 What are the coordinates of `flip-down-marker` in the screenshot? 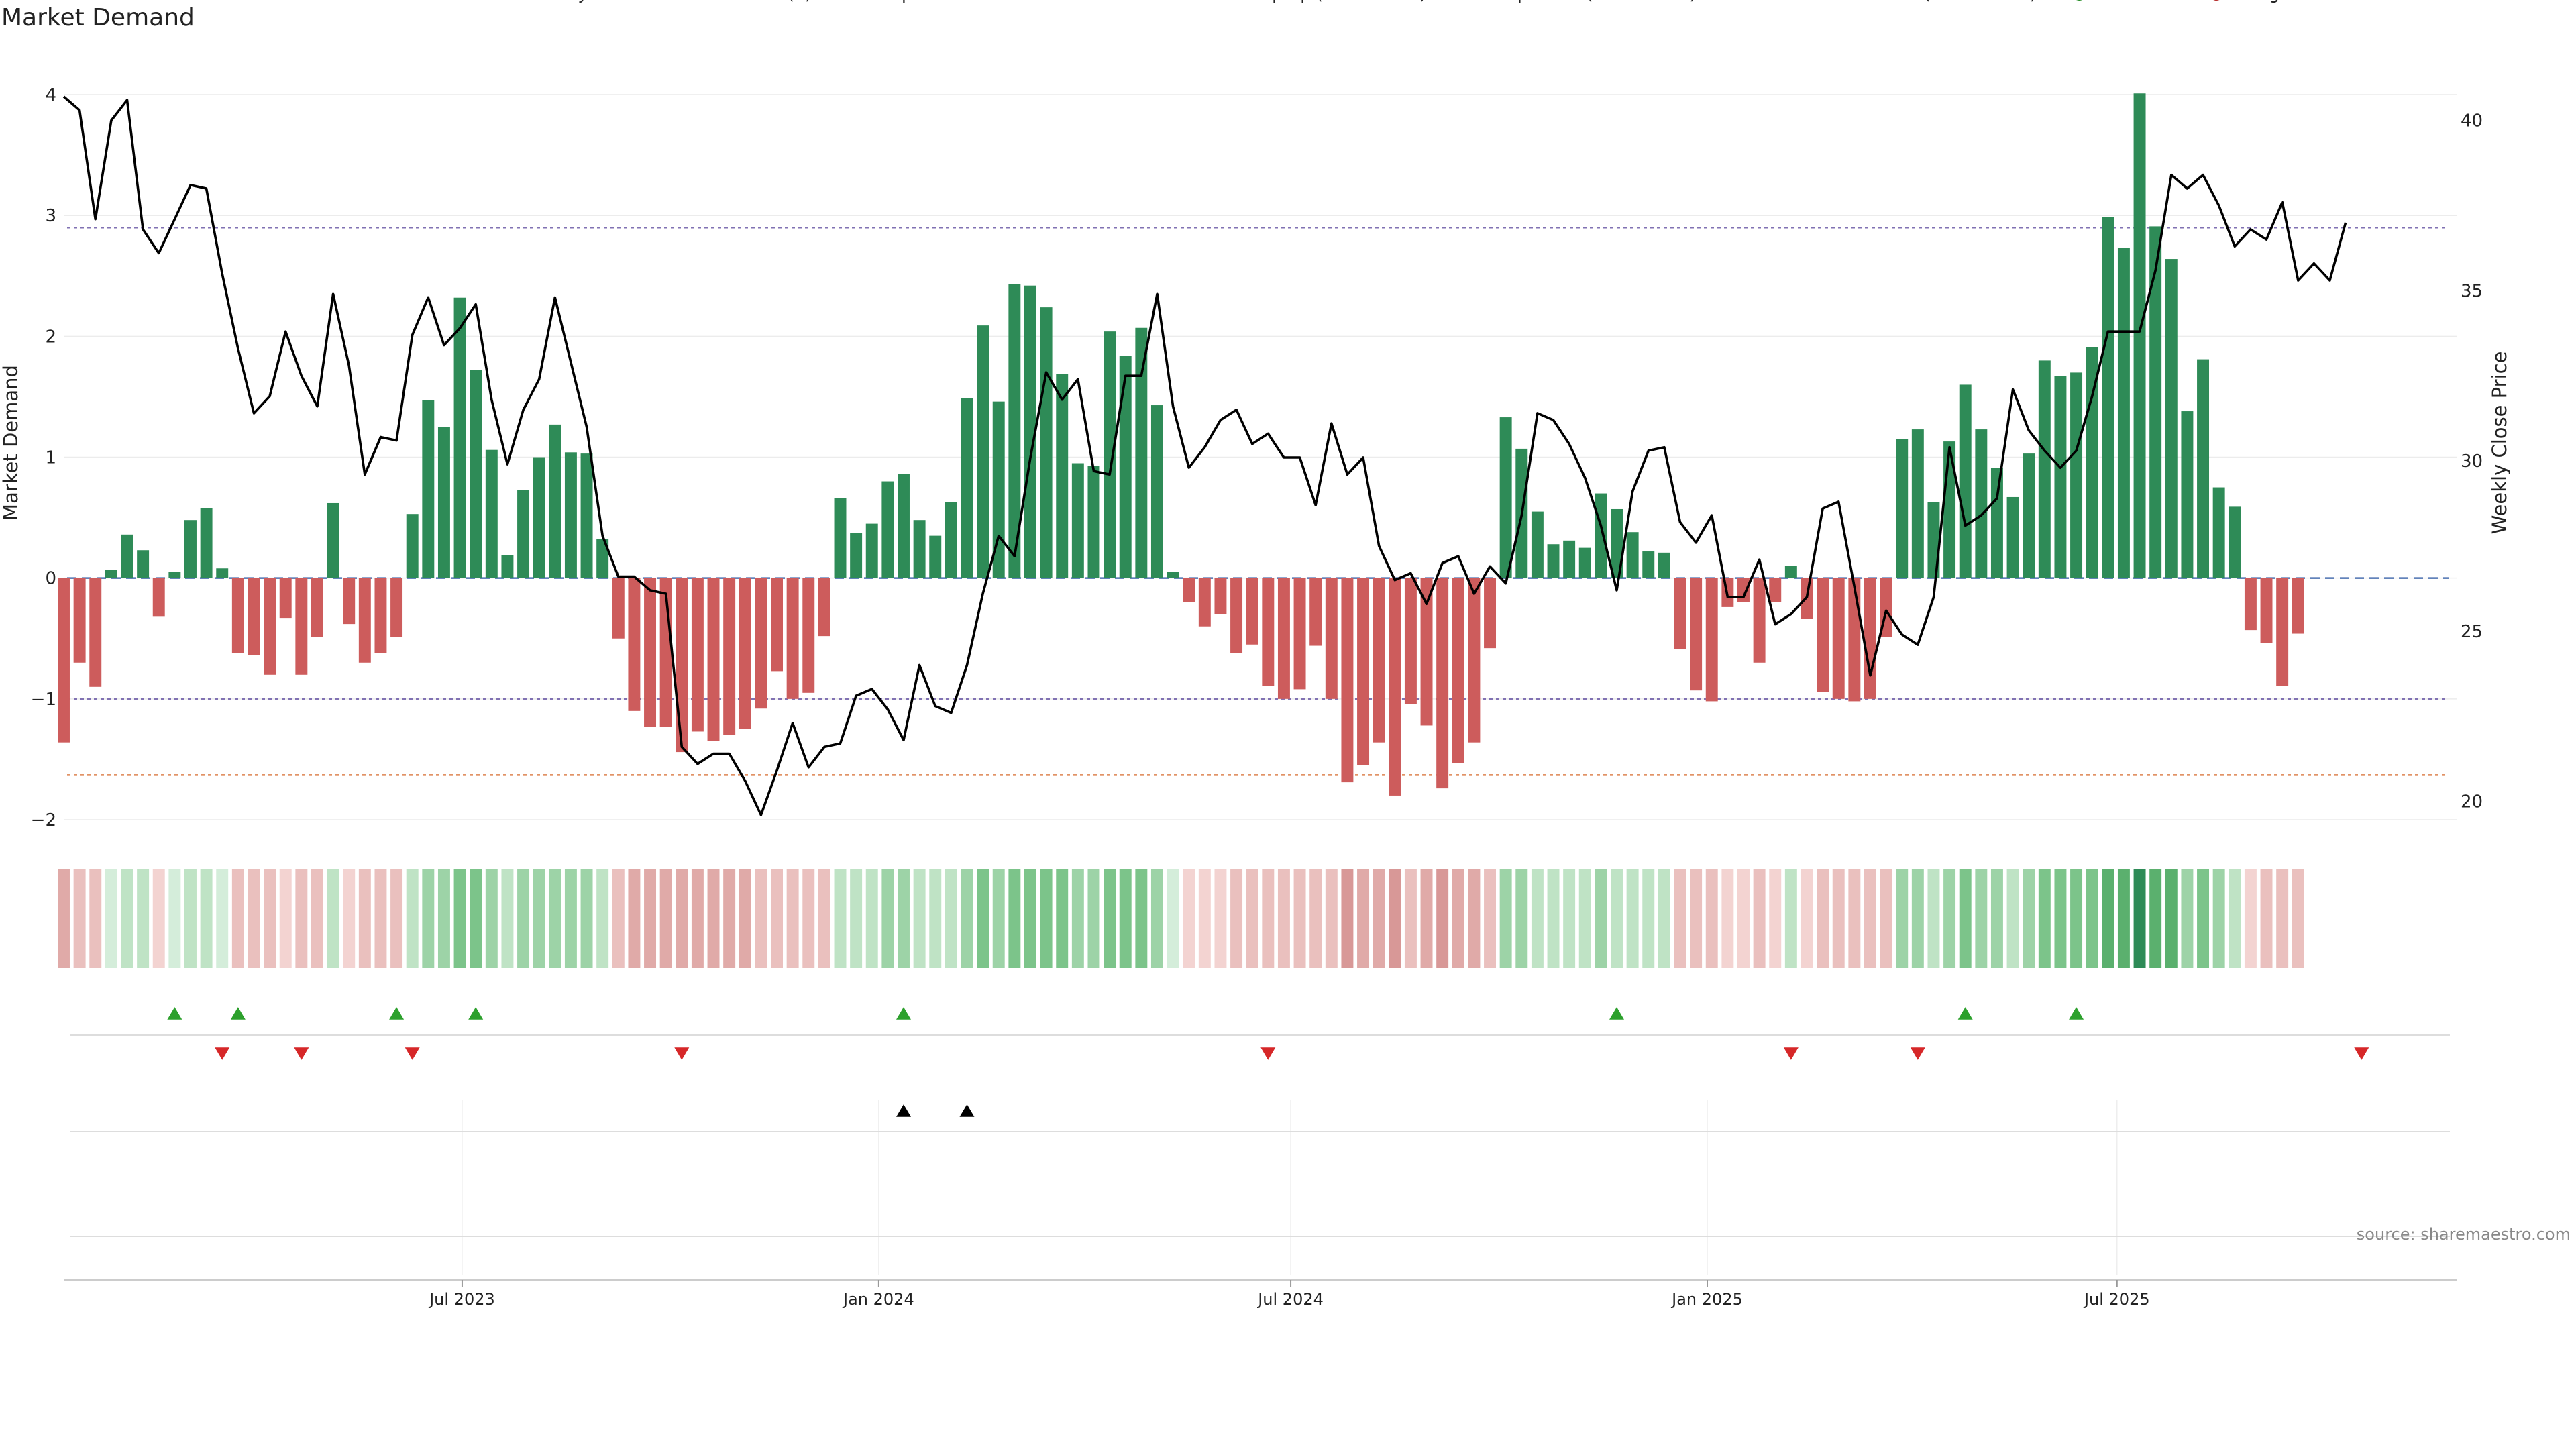 It's located at (222, 1053).